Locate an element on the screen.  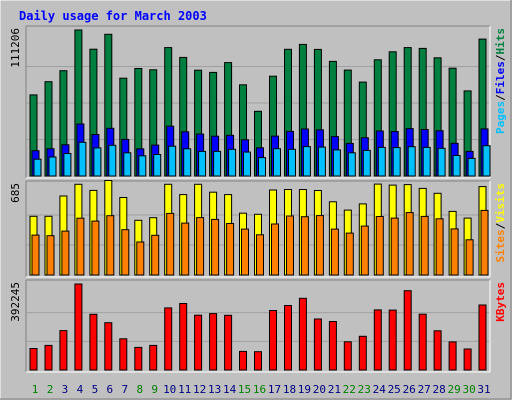
panel-1-legend: Pages/Files/Hits is located at coordinates (500, 81).